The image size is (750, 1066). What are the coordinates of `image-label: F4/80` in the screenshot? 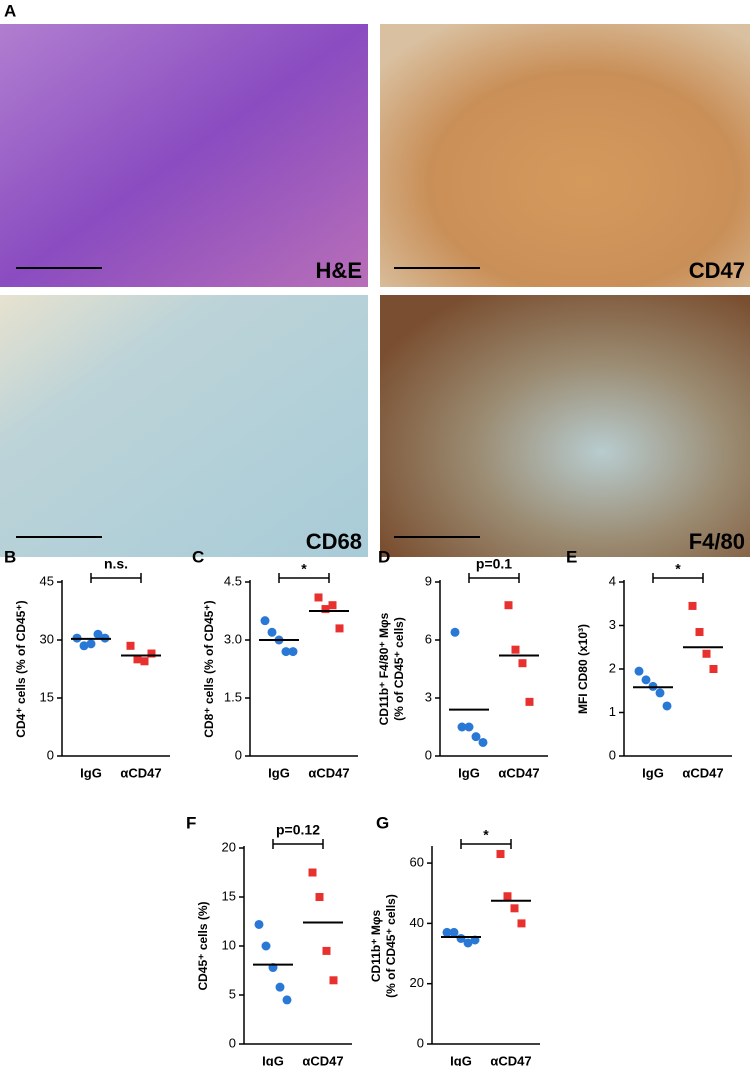 It's located at (717, 541).